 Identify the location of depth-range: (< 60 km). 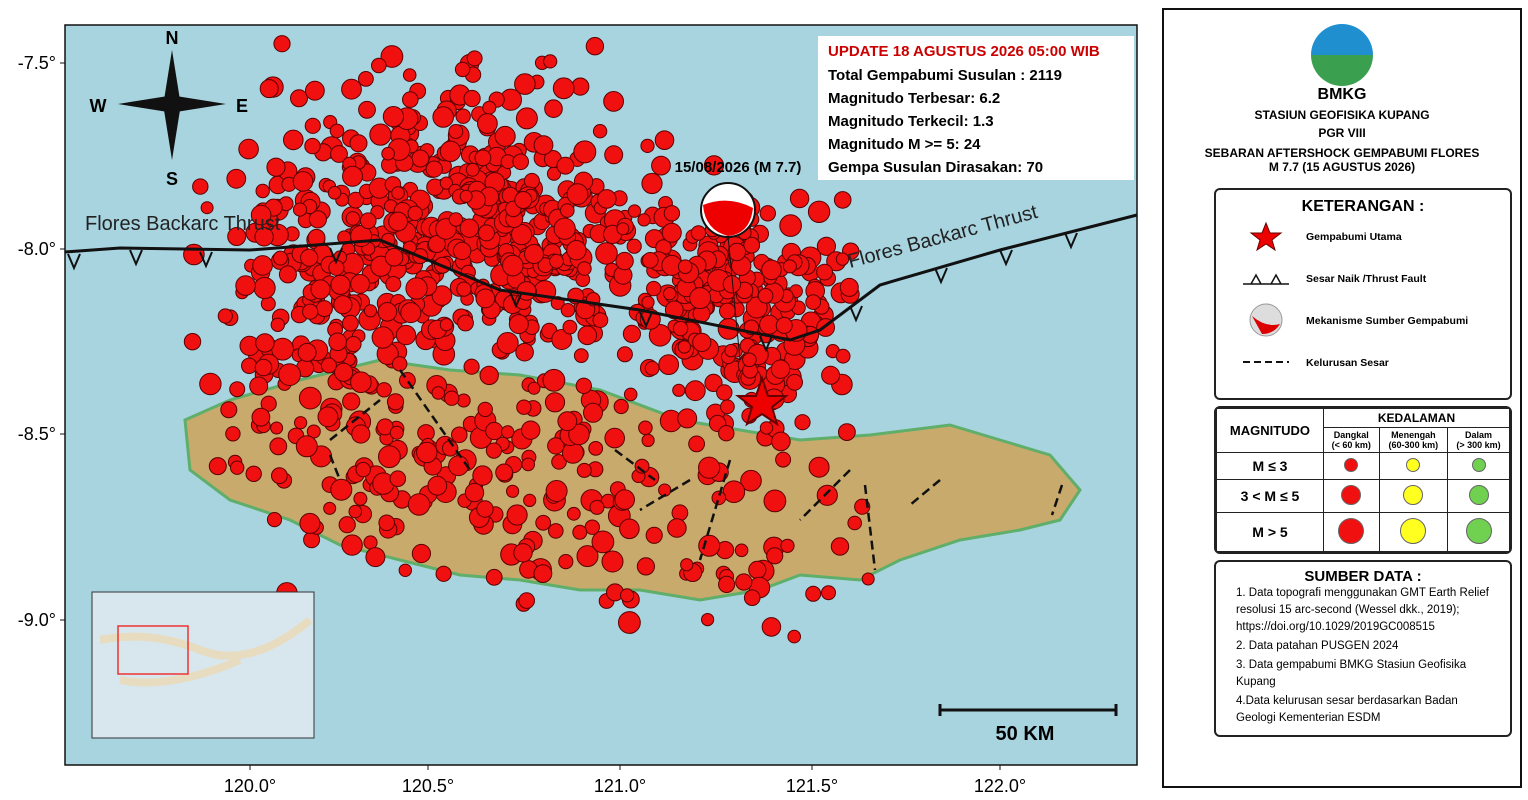
(1351, 445).